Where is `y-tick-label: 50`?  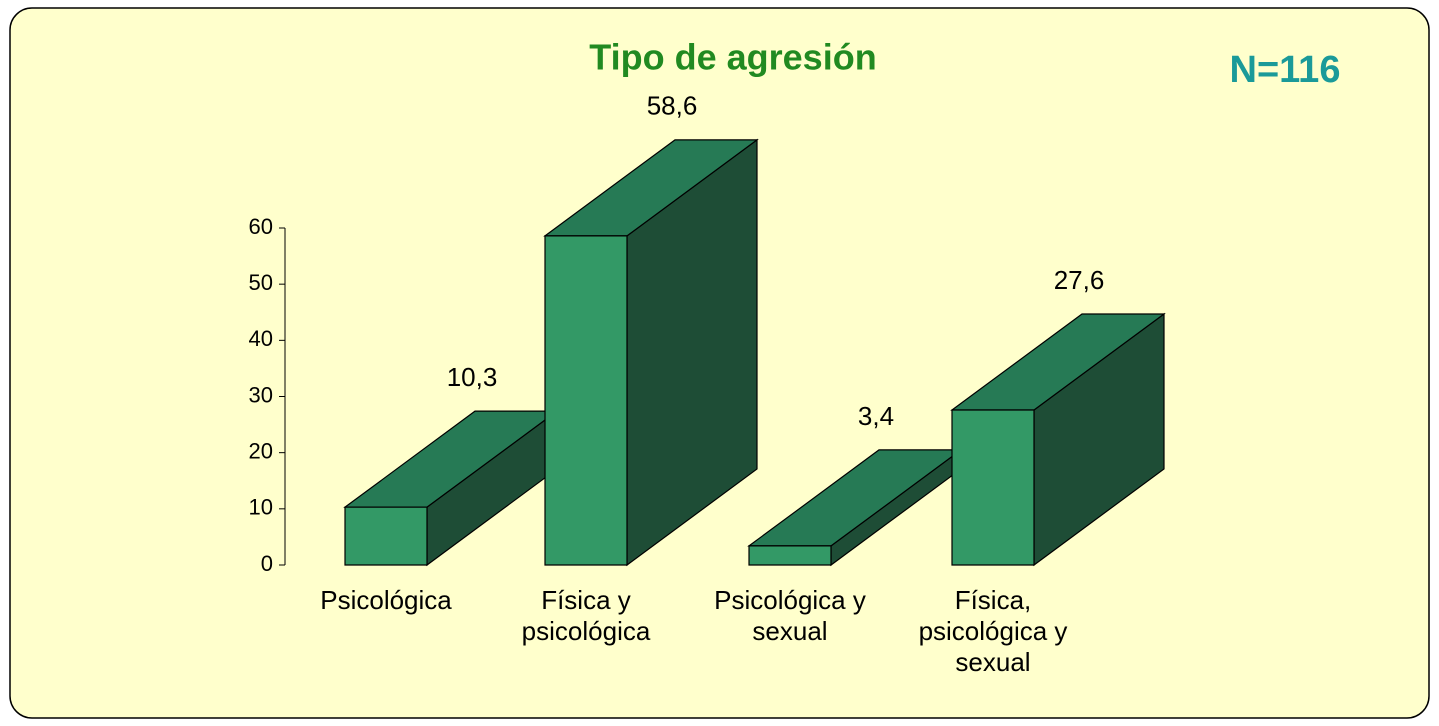 y-tick-label: 50 is located at coordinates (261, 282).